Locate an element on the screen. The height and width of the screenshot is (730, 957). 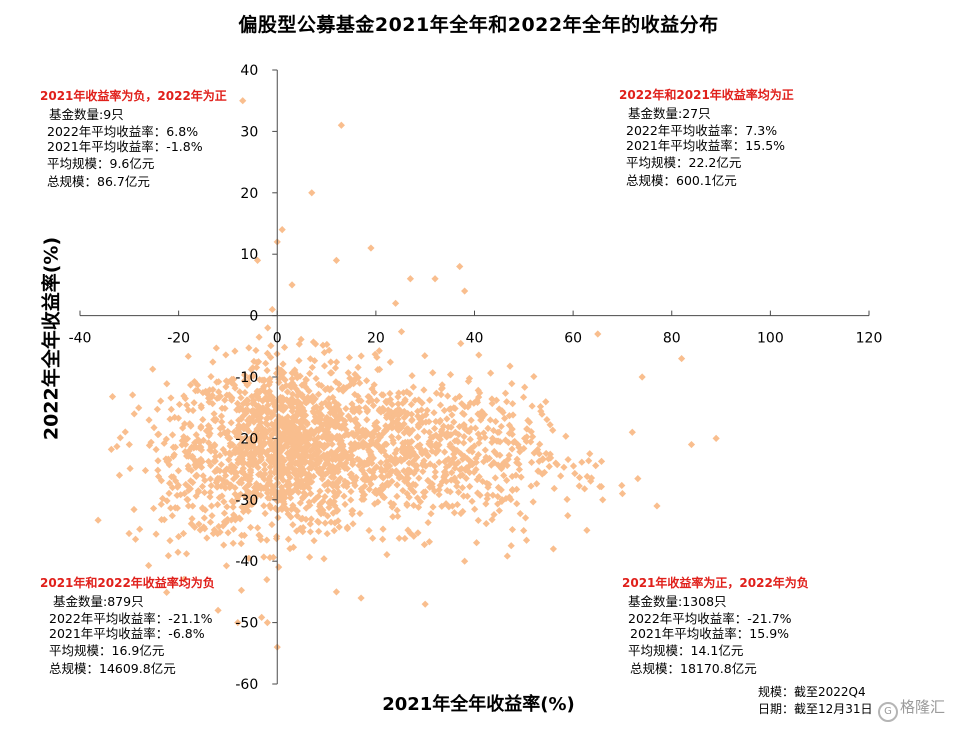
x-tick-label: -20 is located at coordinates (178, 339).